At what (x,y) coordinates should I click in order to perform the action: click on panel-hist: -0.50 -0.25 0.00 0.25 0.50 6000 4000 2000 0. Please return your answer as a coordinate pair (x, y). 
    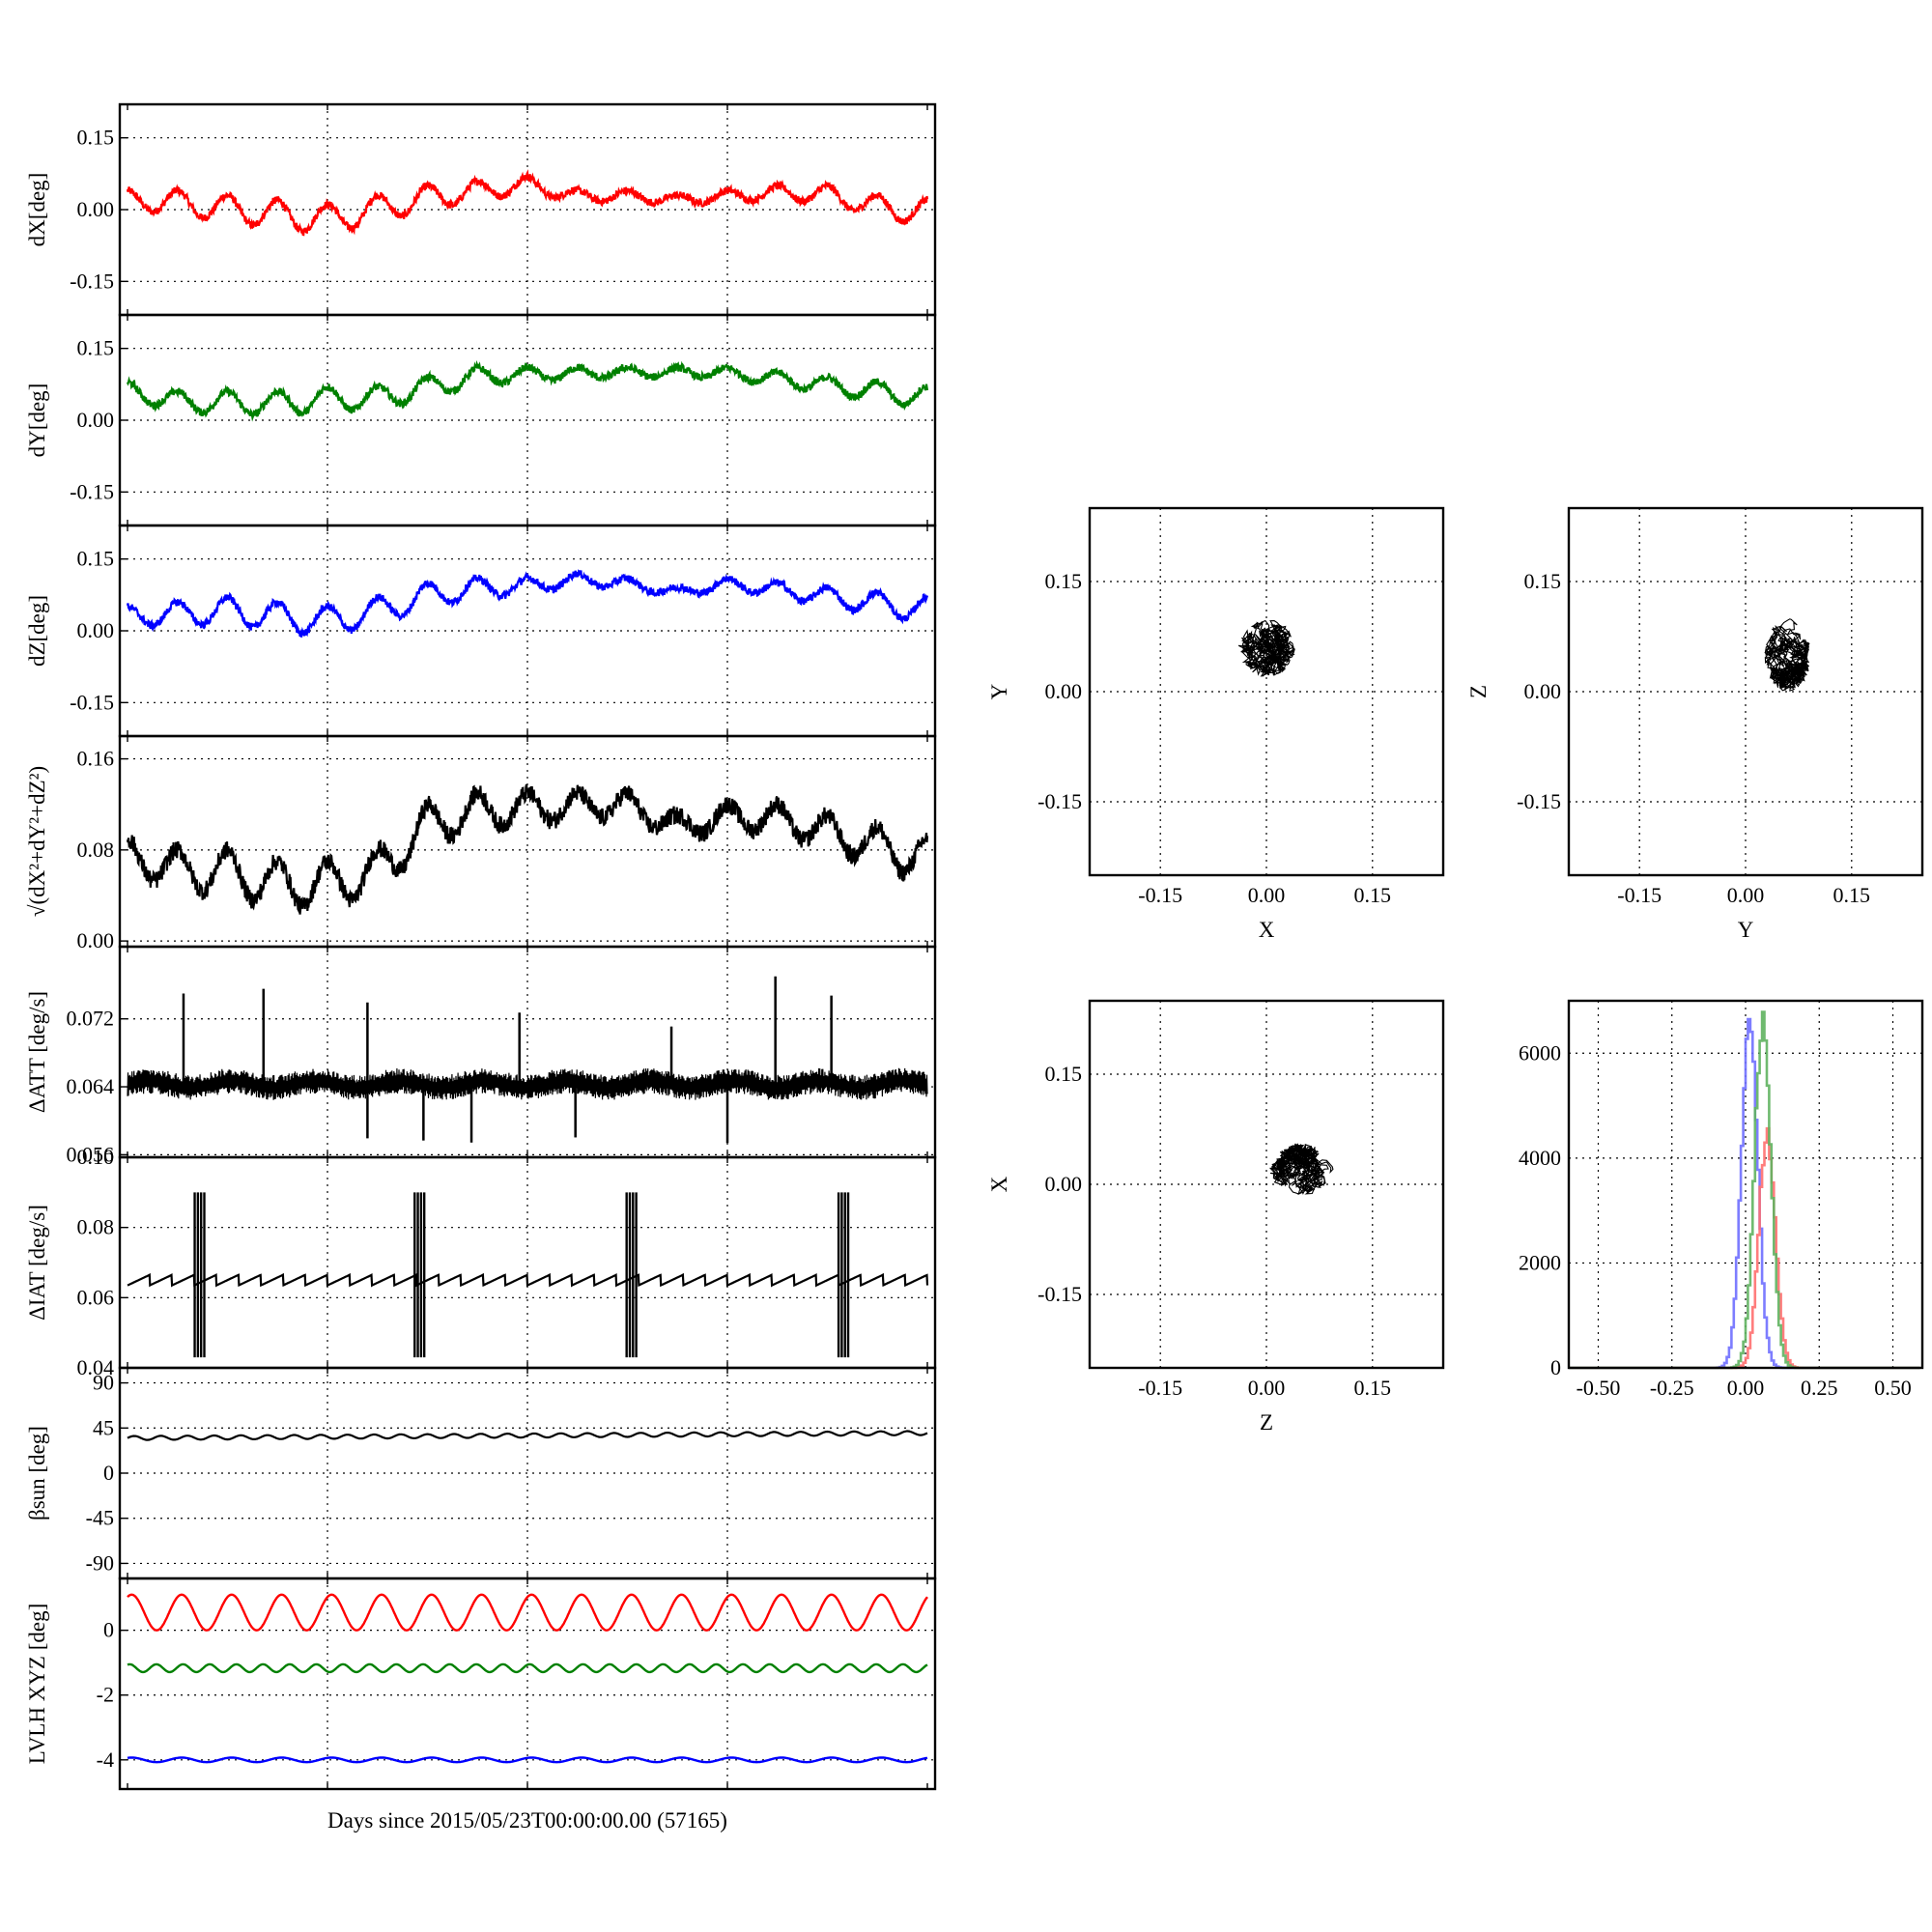
    Looking at the image, I should click on (1721, 1199).